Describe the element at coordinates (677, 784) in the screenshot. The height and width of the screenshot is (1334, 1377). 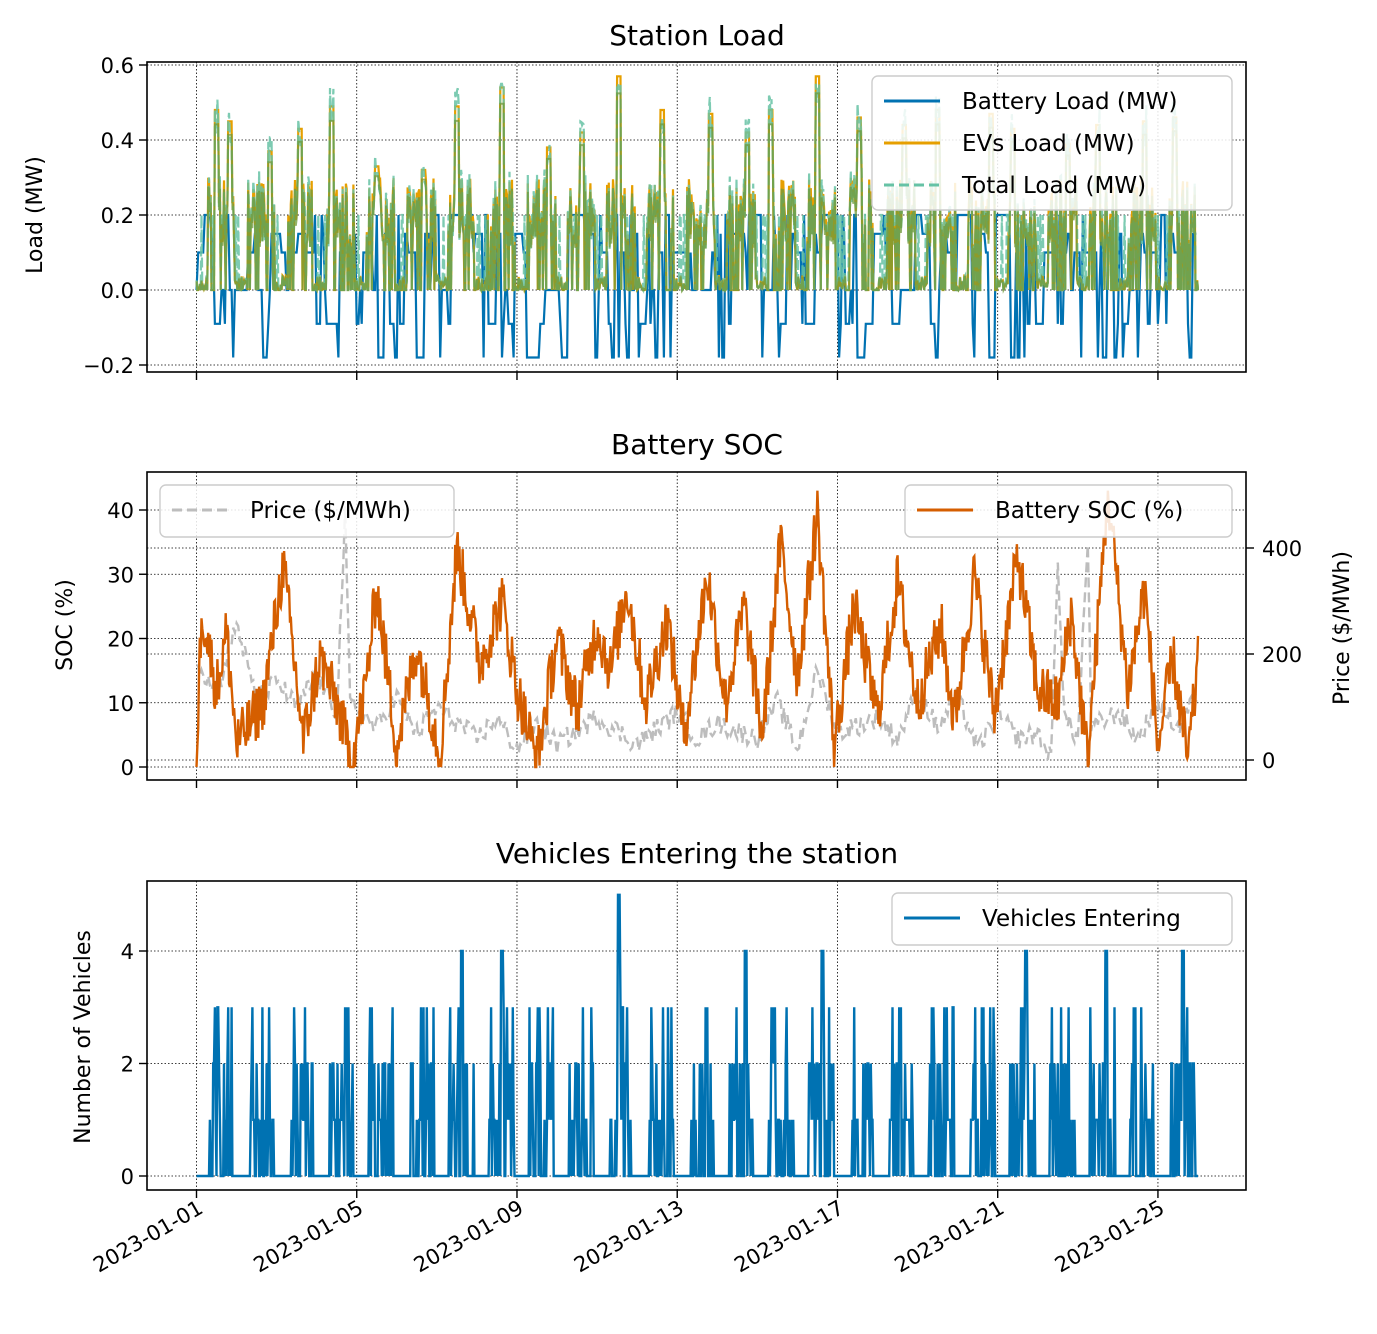
I see `battery-soc-xticks` at that location.